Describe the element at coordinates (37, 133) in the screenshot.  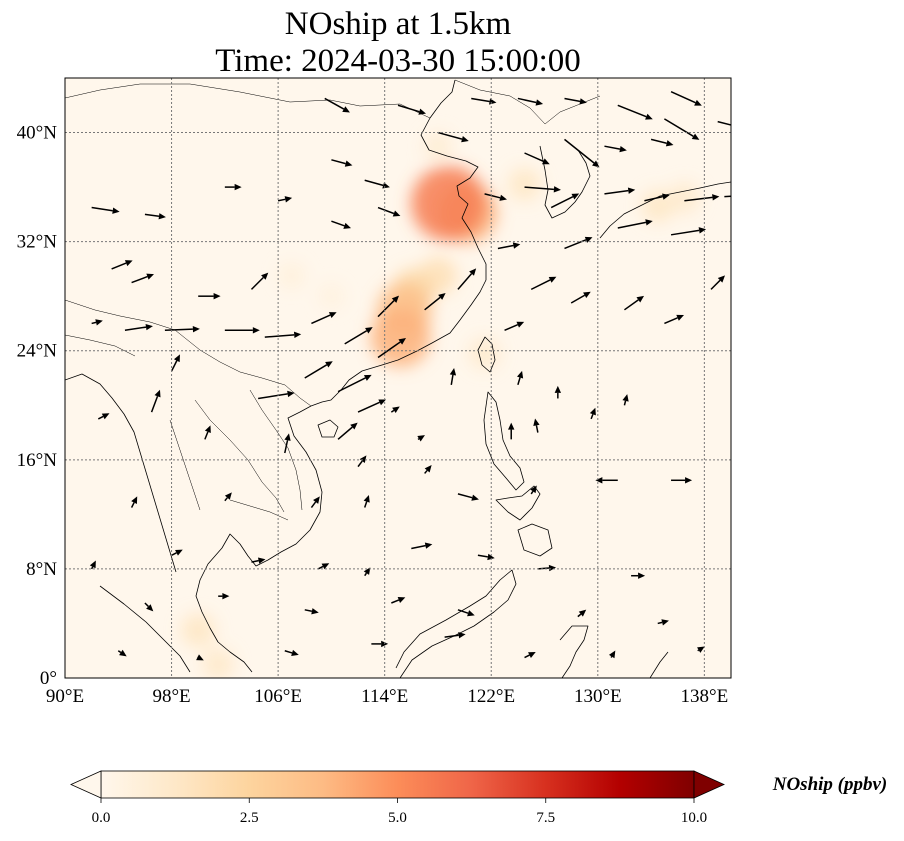
I see `latitude-label: 40°N` at that location.